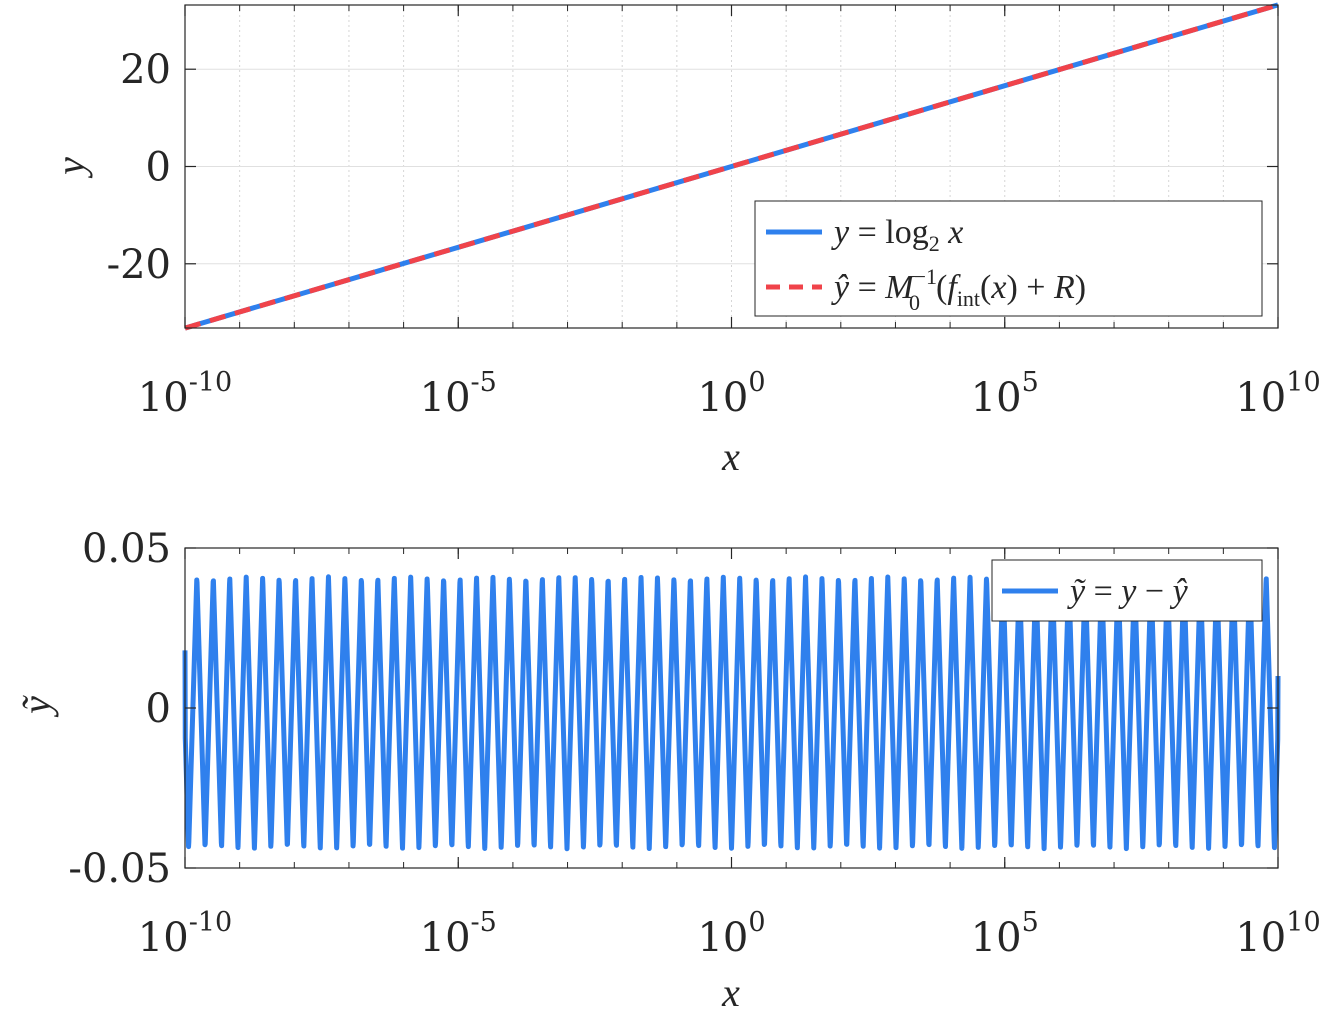  I want to click on y-tick-label: 20, so click(145, 70).